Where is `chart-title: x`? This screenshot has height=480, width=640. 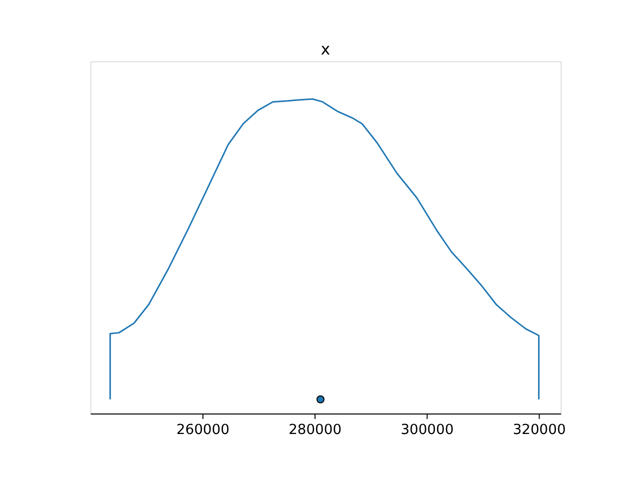 chart-title: x is located at coordinates (325, 48).